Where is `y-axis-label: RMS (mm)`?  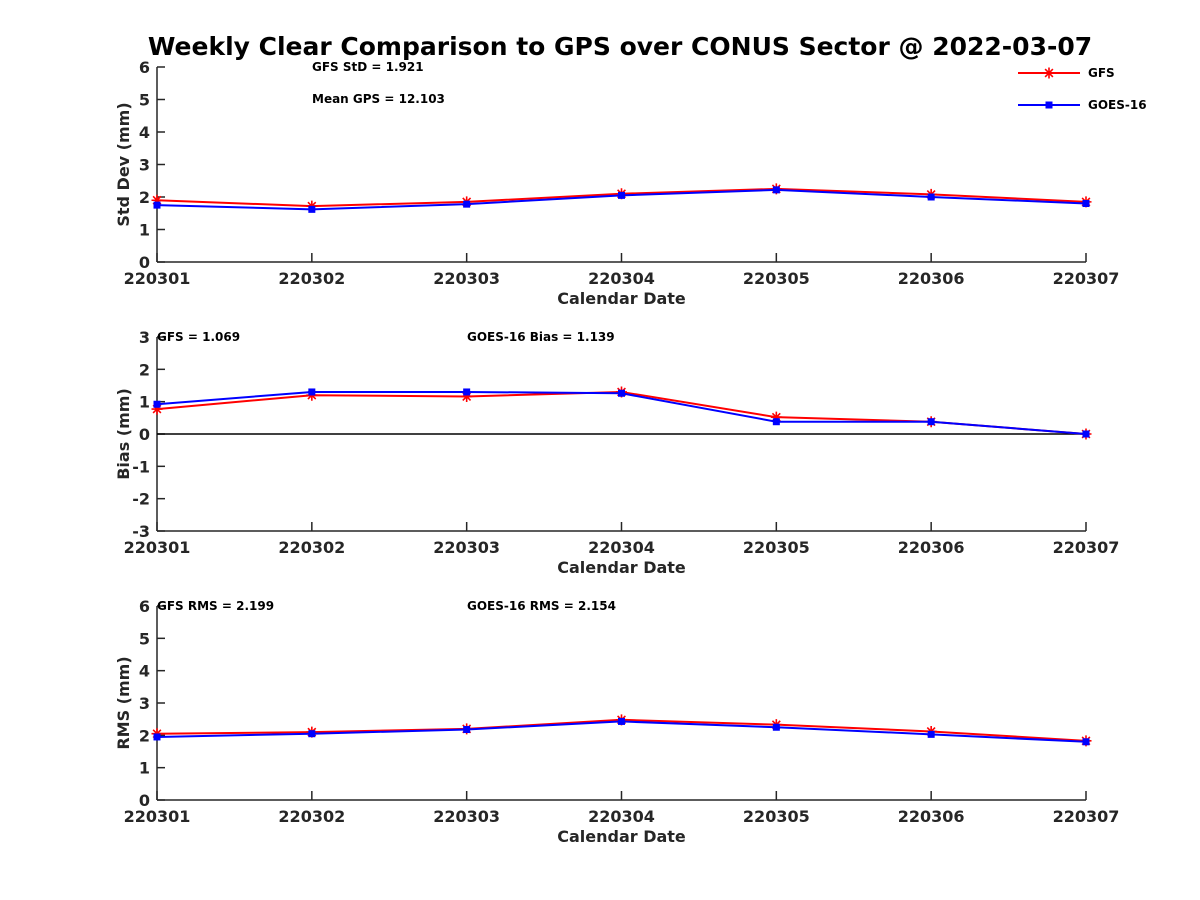
y-axis-label: RMS (mm) is located at coordinates (123, 702).